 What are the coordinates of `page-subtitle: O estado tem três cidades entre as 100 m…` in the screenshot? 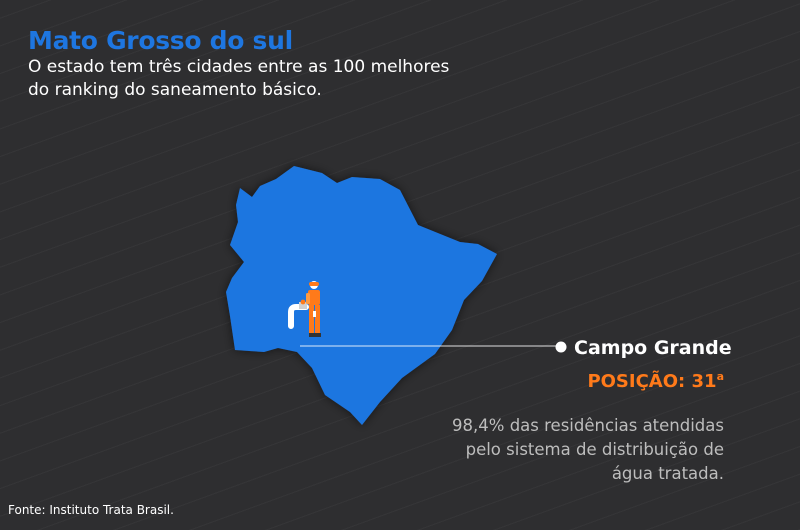 It's located at (239, 78).